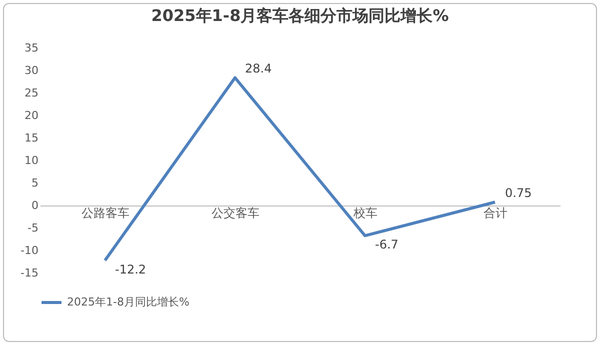 This screenshot has width=600, height=345. Describe the element at coordinates (31, 138) in the screenshot. I see `y-tick-label: 15` at that location.